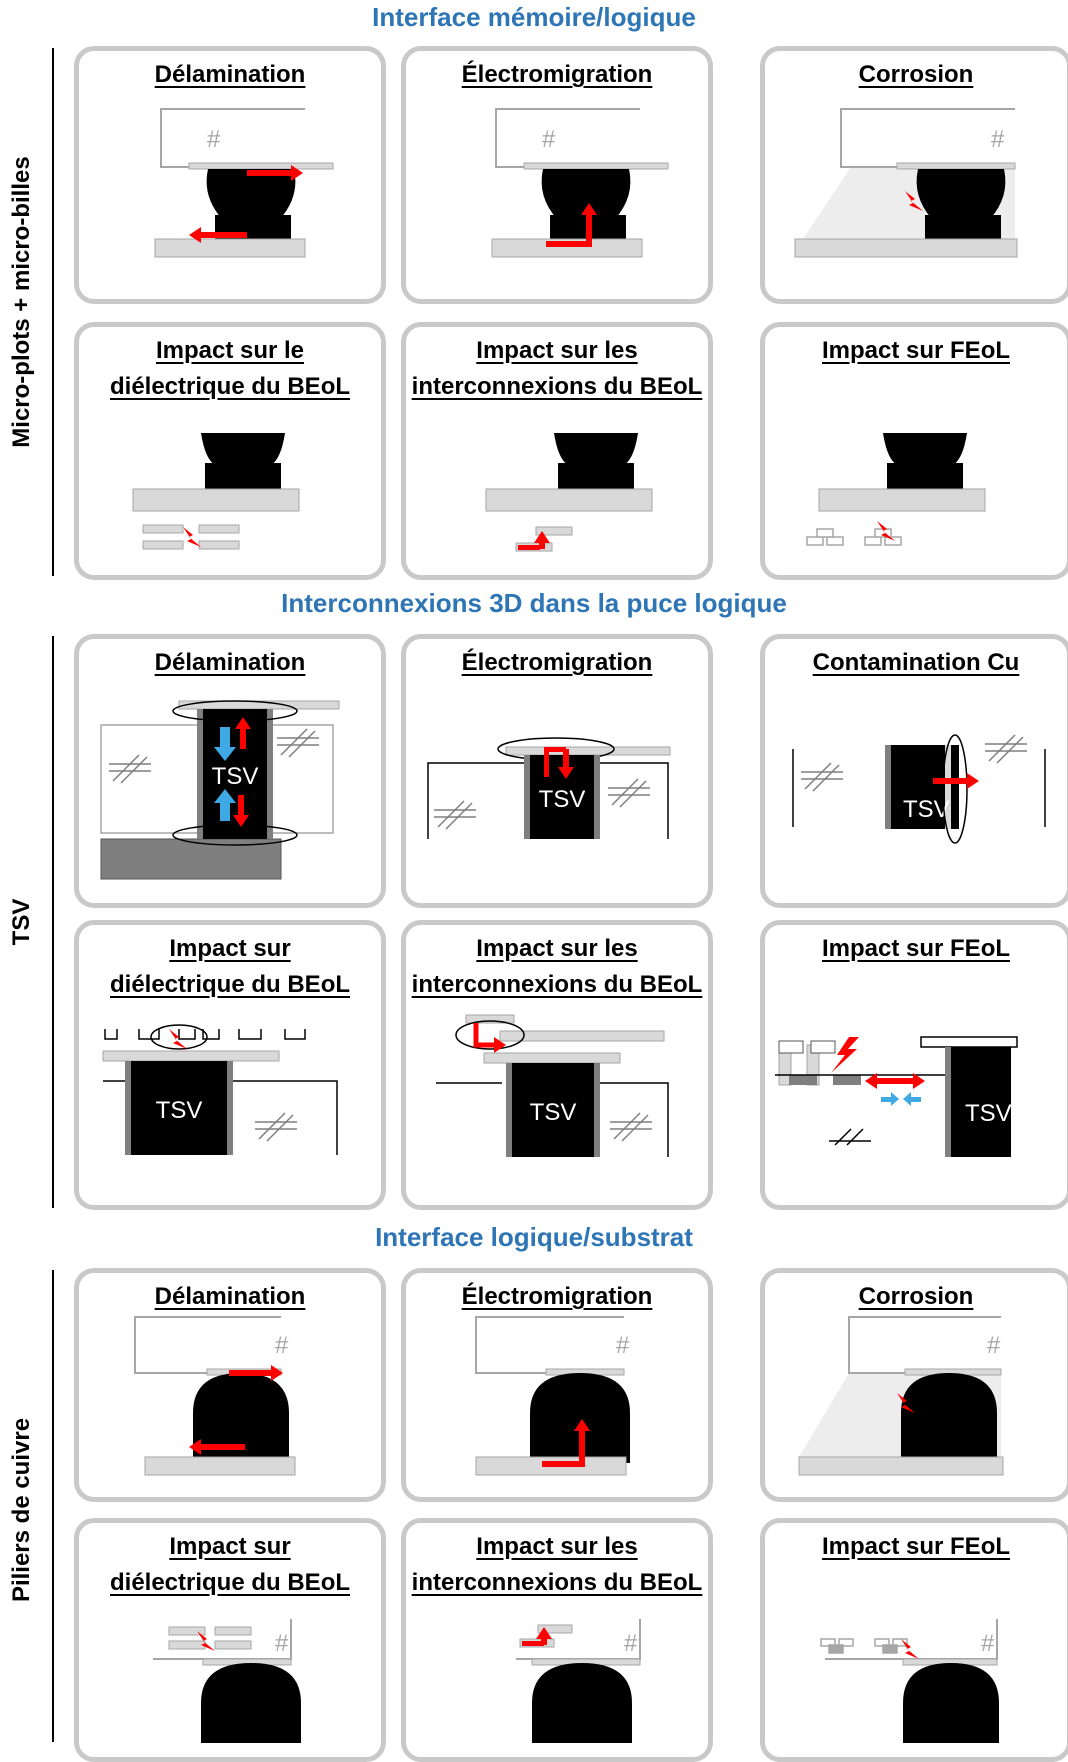 The image size is (1068, 1762). I want to click on mechanism-panel-em-pil: Électromigration #, so click(557, 1385).